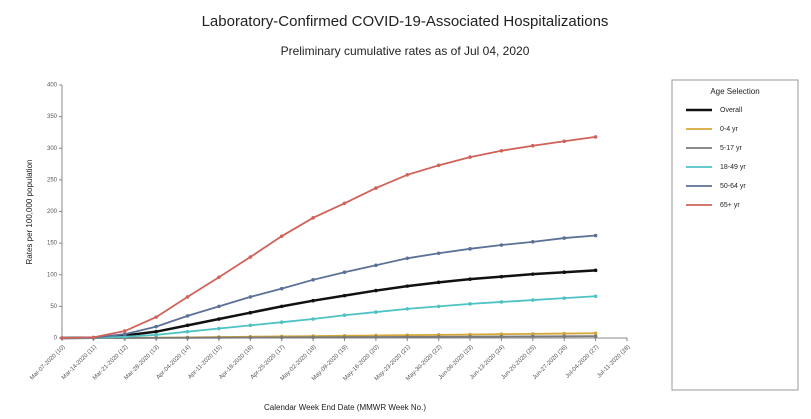  What do you see at coordinates (345, 407) in the screenshot?
I see `x-axis-label: Calendar Week End Date (MMWR Week No.)` at bounding box center [345, 407].